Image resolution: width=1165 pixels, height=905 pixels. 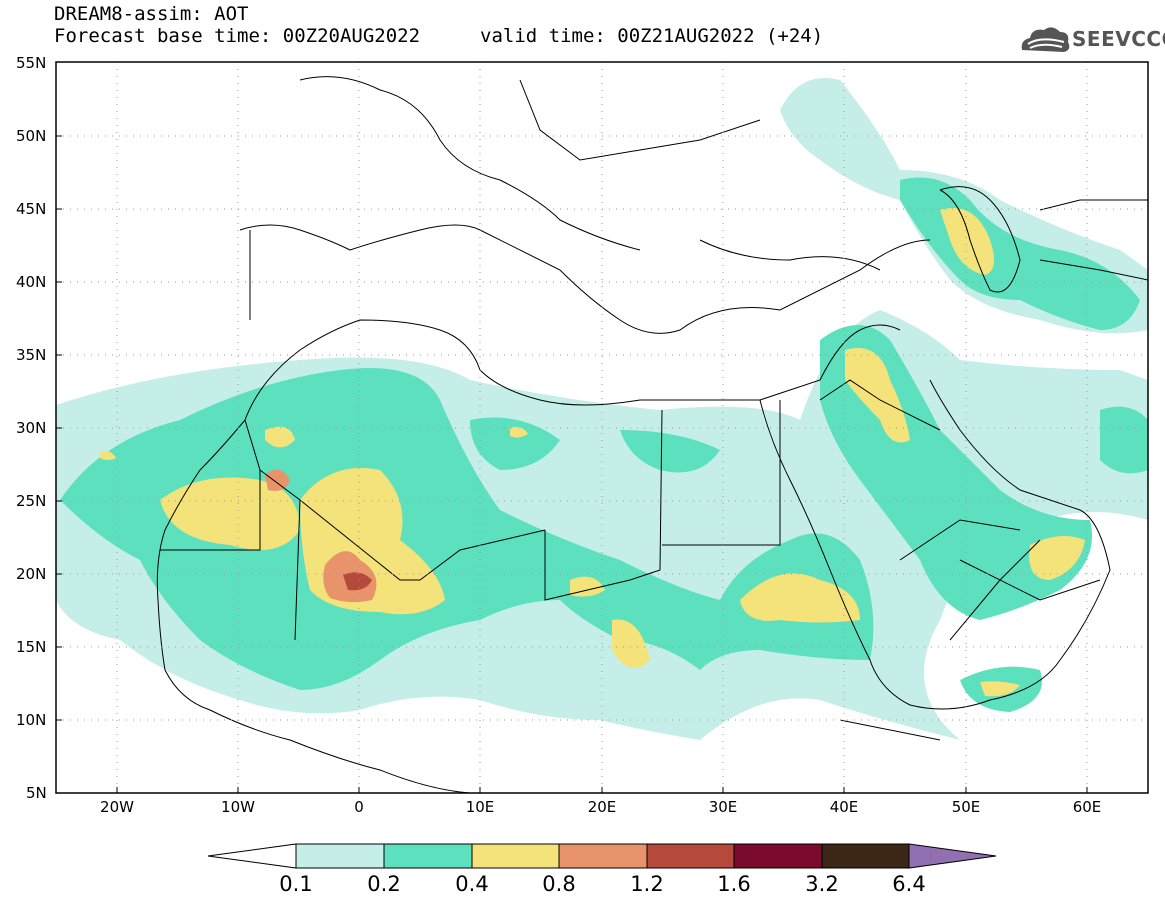 What do you see at coordinates (384, 884) in the screenshot?
I see `colorbar-label: 0.2` at bounding box center [384, 884].